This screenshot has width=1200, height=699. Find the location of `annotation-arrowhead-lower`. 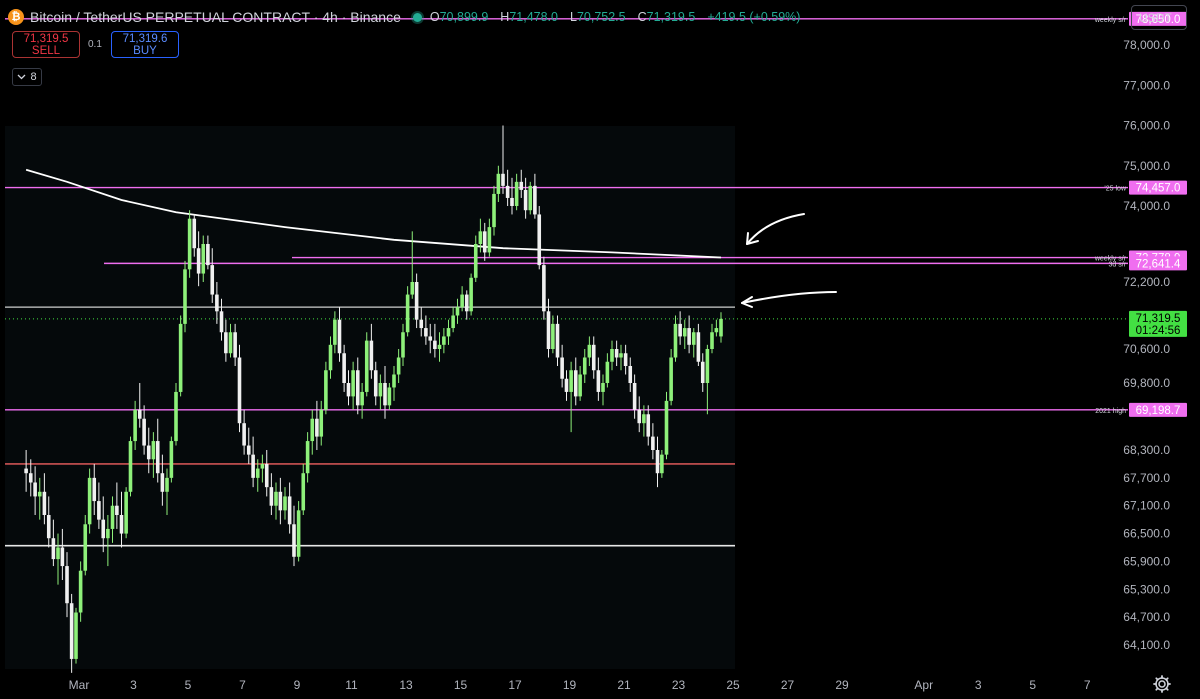

annotation-arrowhead-lower is located at coordinates (747, 302).